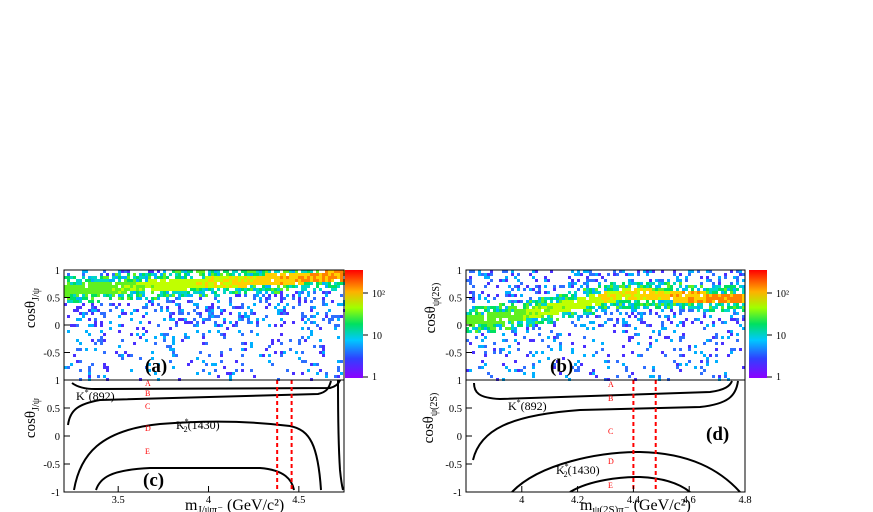  What do you see at coordinates (561, 366) in the screenshot?
I see `panel-b-label: (b)` at bounding box center [561, 366].